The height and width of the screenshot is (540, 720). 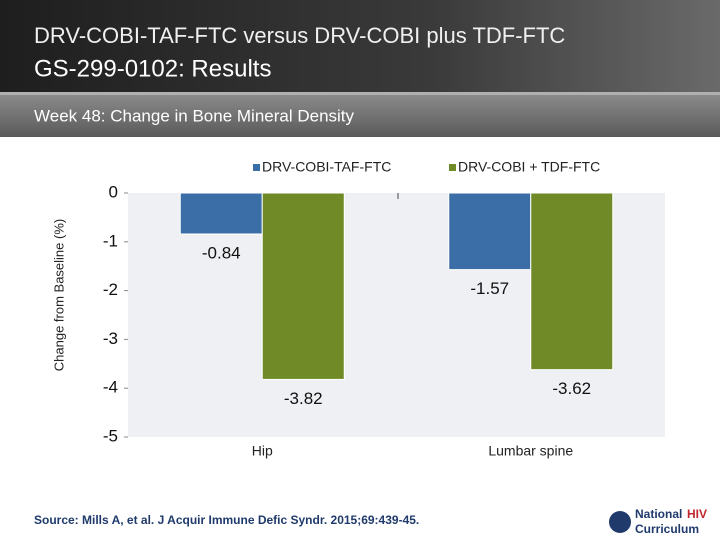 What do you see at coordinates (221, 252) in the screenshot?
I see `value-label: -0.84` at bounding box center [221, 252].